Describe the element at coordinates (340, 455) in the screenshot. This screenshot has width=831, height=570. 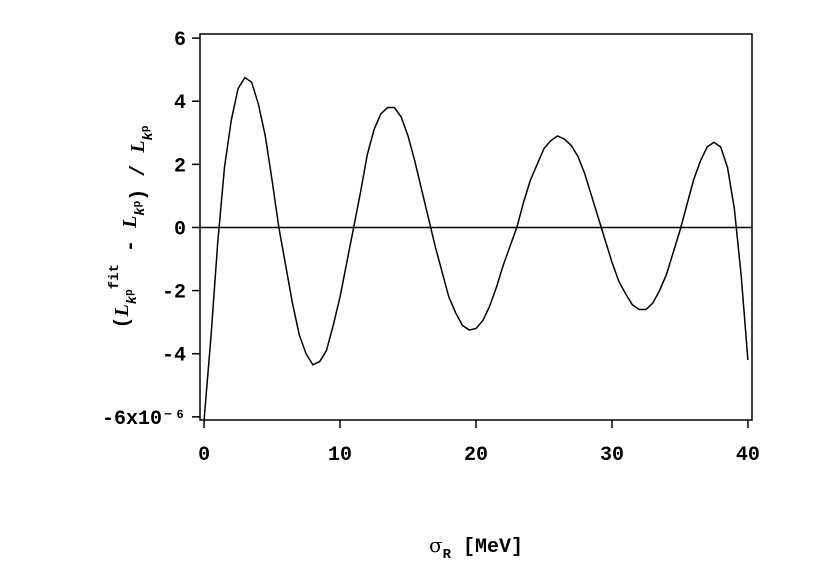
I see `x-tick-label: 10` at that location.